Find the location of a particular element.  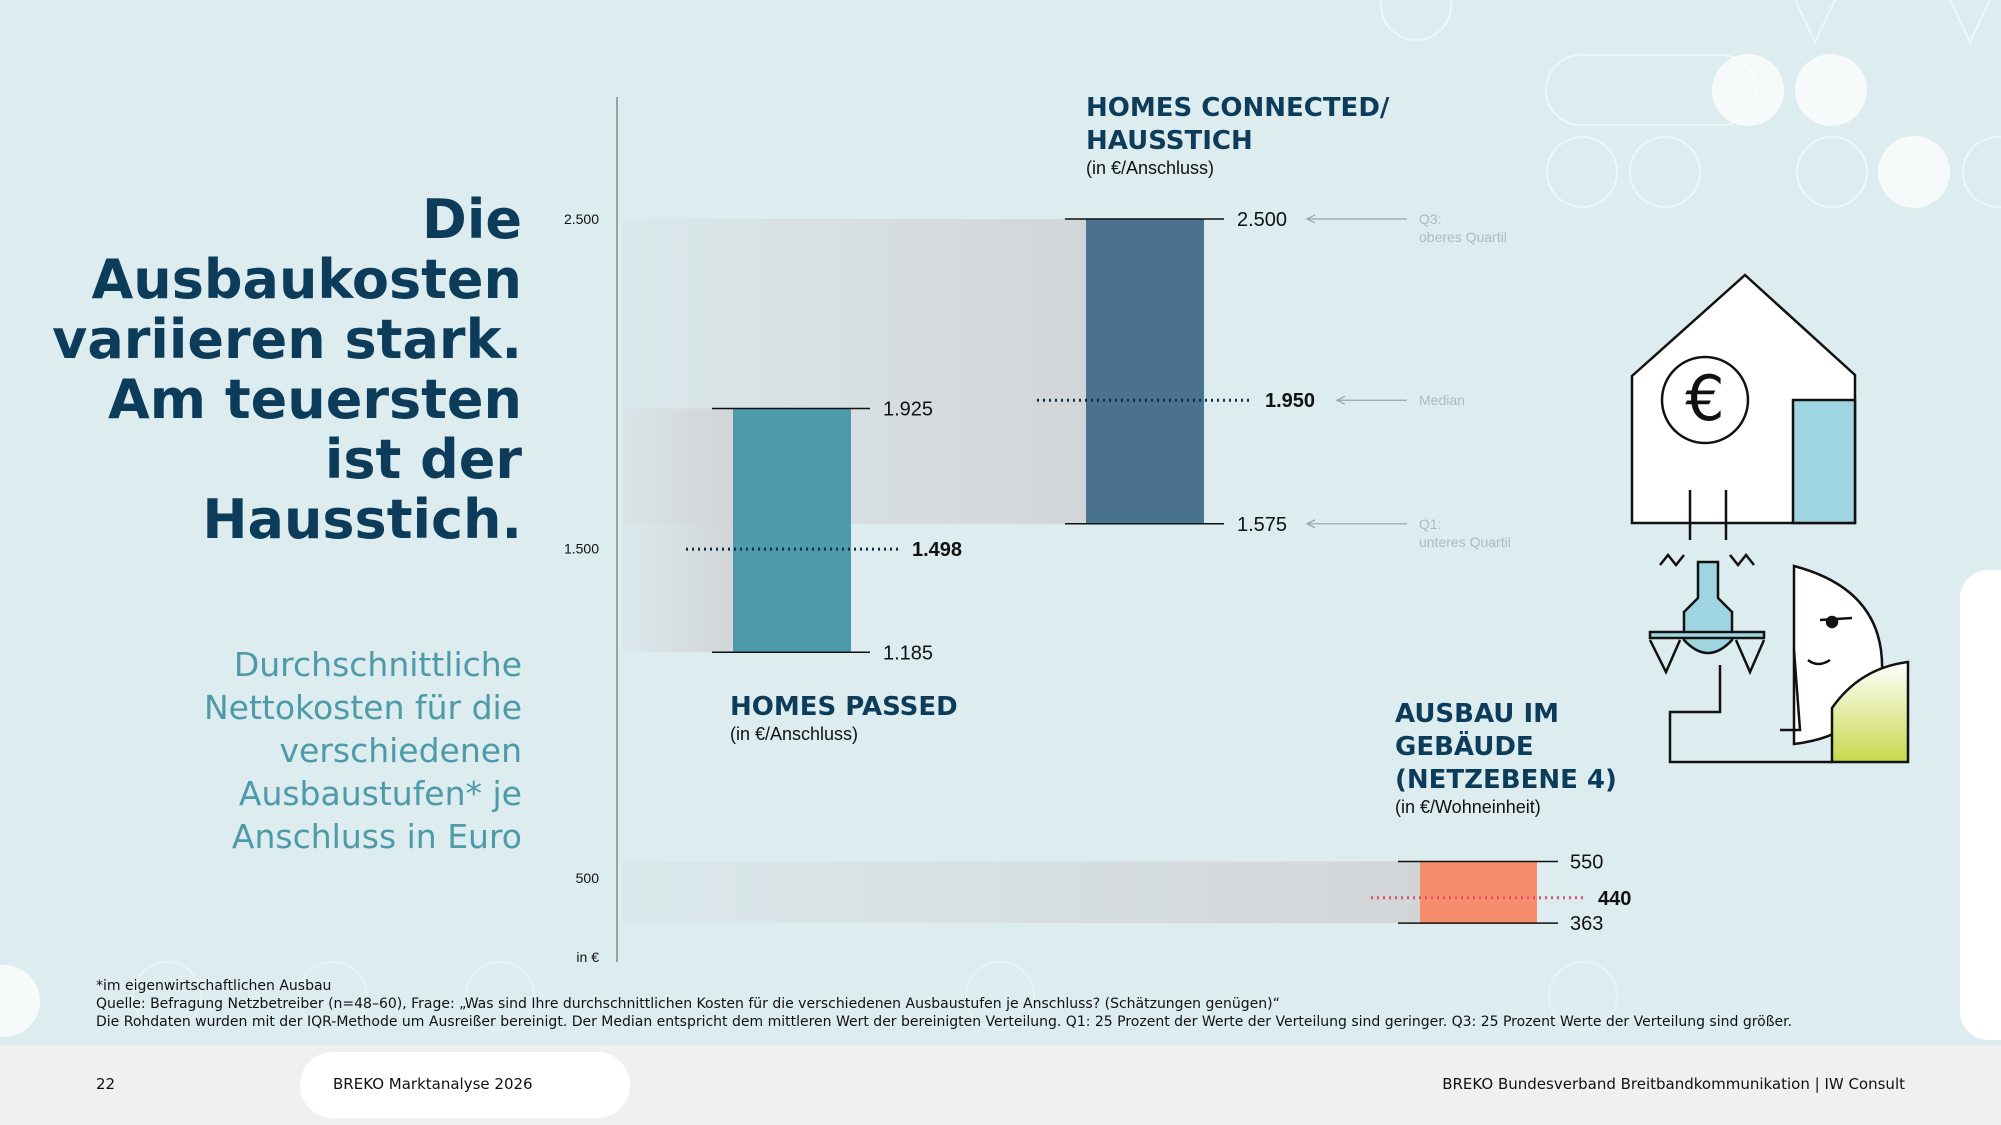

headline-line: ist der is located at coordinates (423, 459).